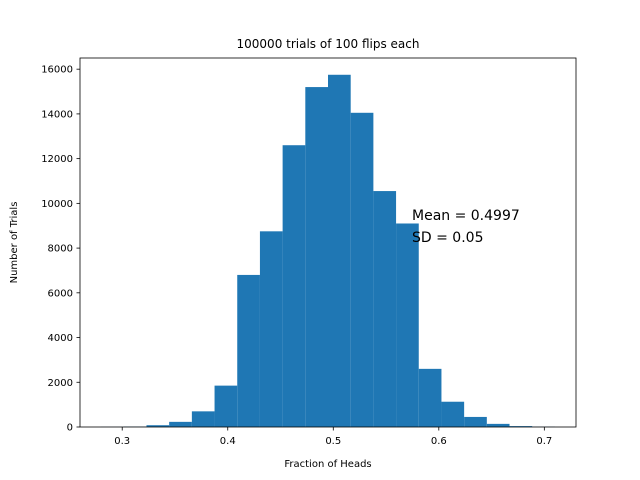 The image size is (640, 480). I want to click on chart-title: 100000 trials of 100 flips each, so click(328, 44).